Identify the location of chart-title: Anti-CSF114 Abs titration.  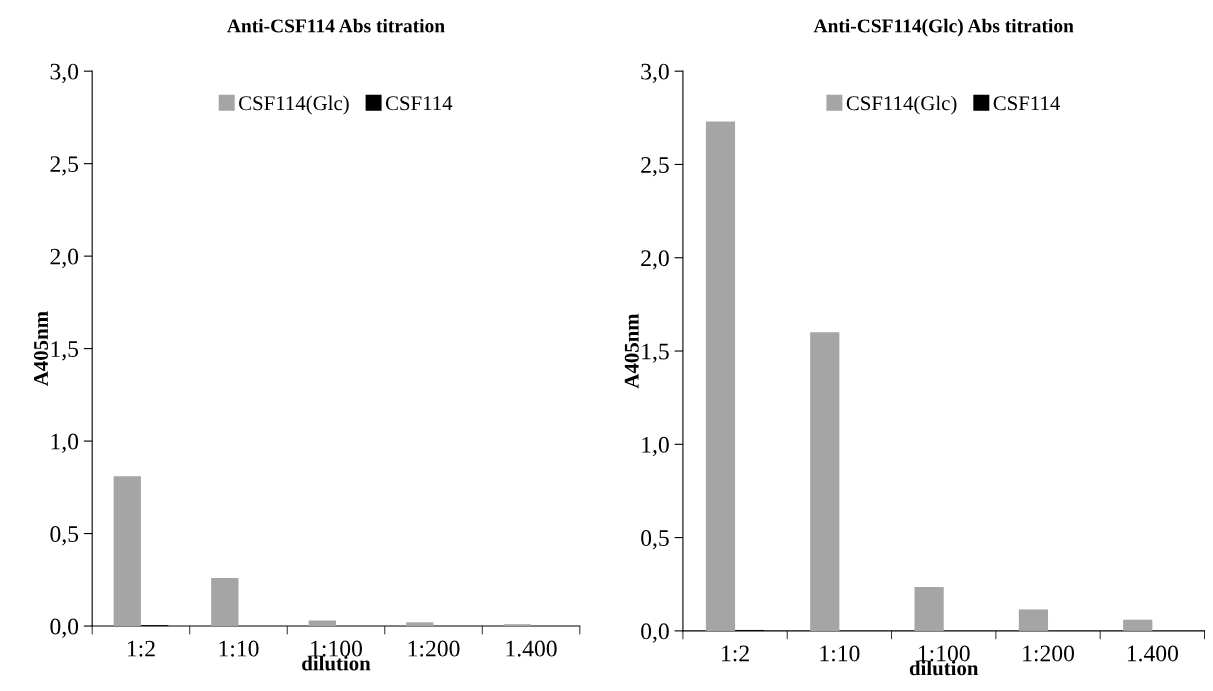
(336, 25).